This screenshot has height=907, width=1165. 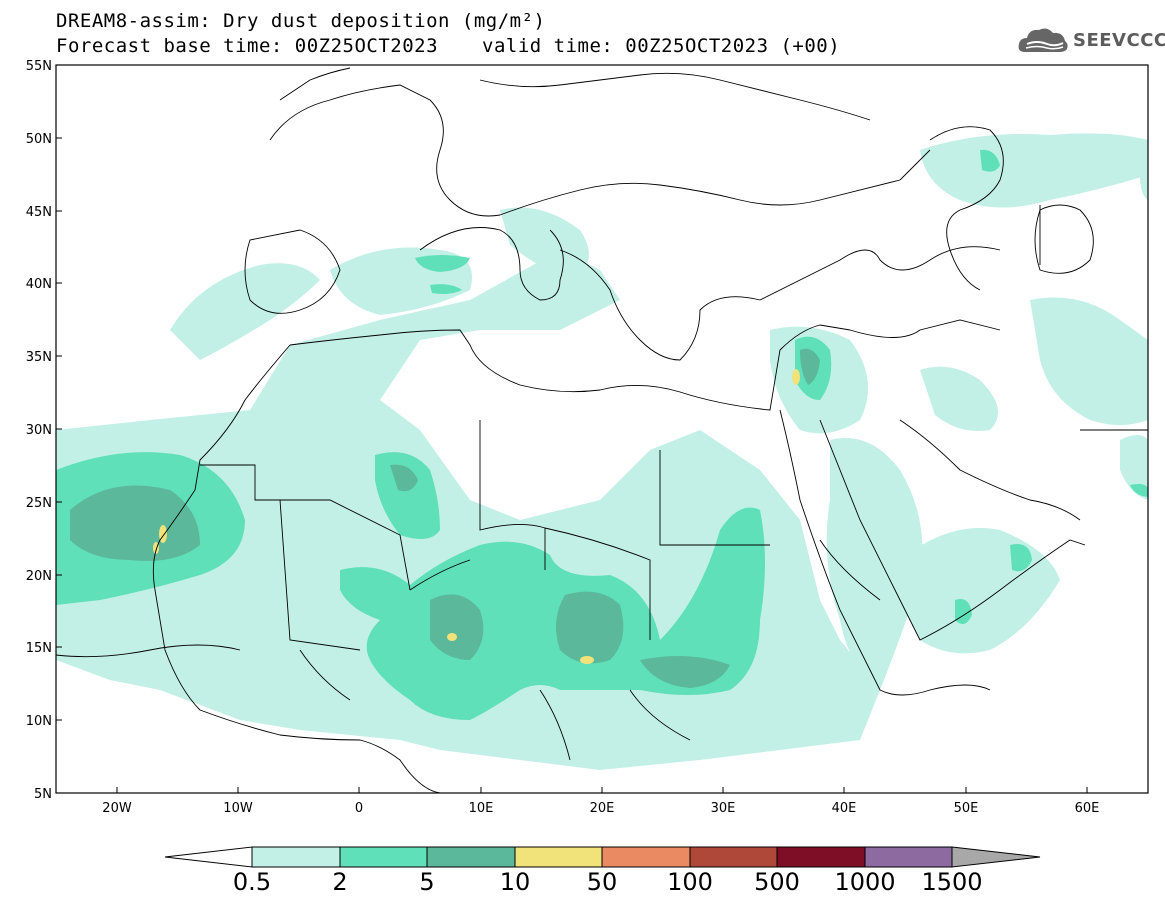 I want to click on lat-label: 55N, so click(x=39, y=66).